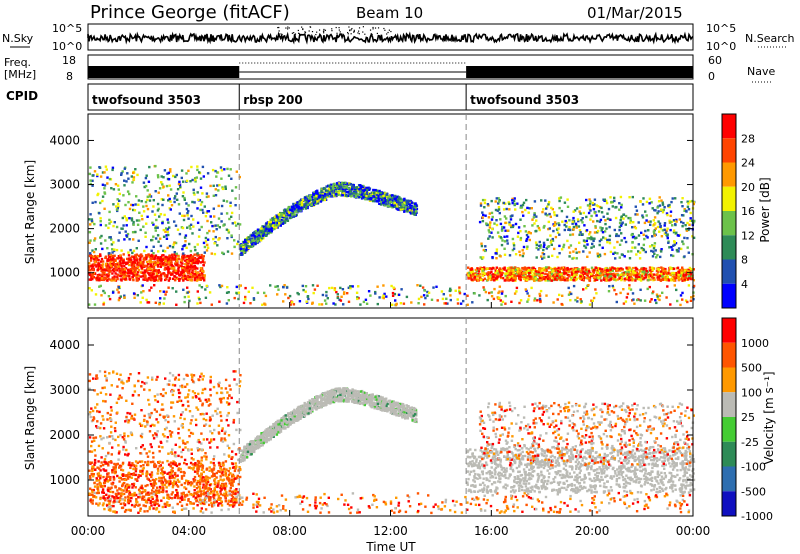  Describe the element at coordinates (721, 28) in the screenshot. I see `nsearch-tick-top: 10^5` at that location.